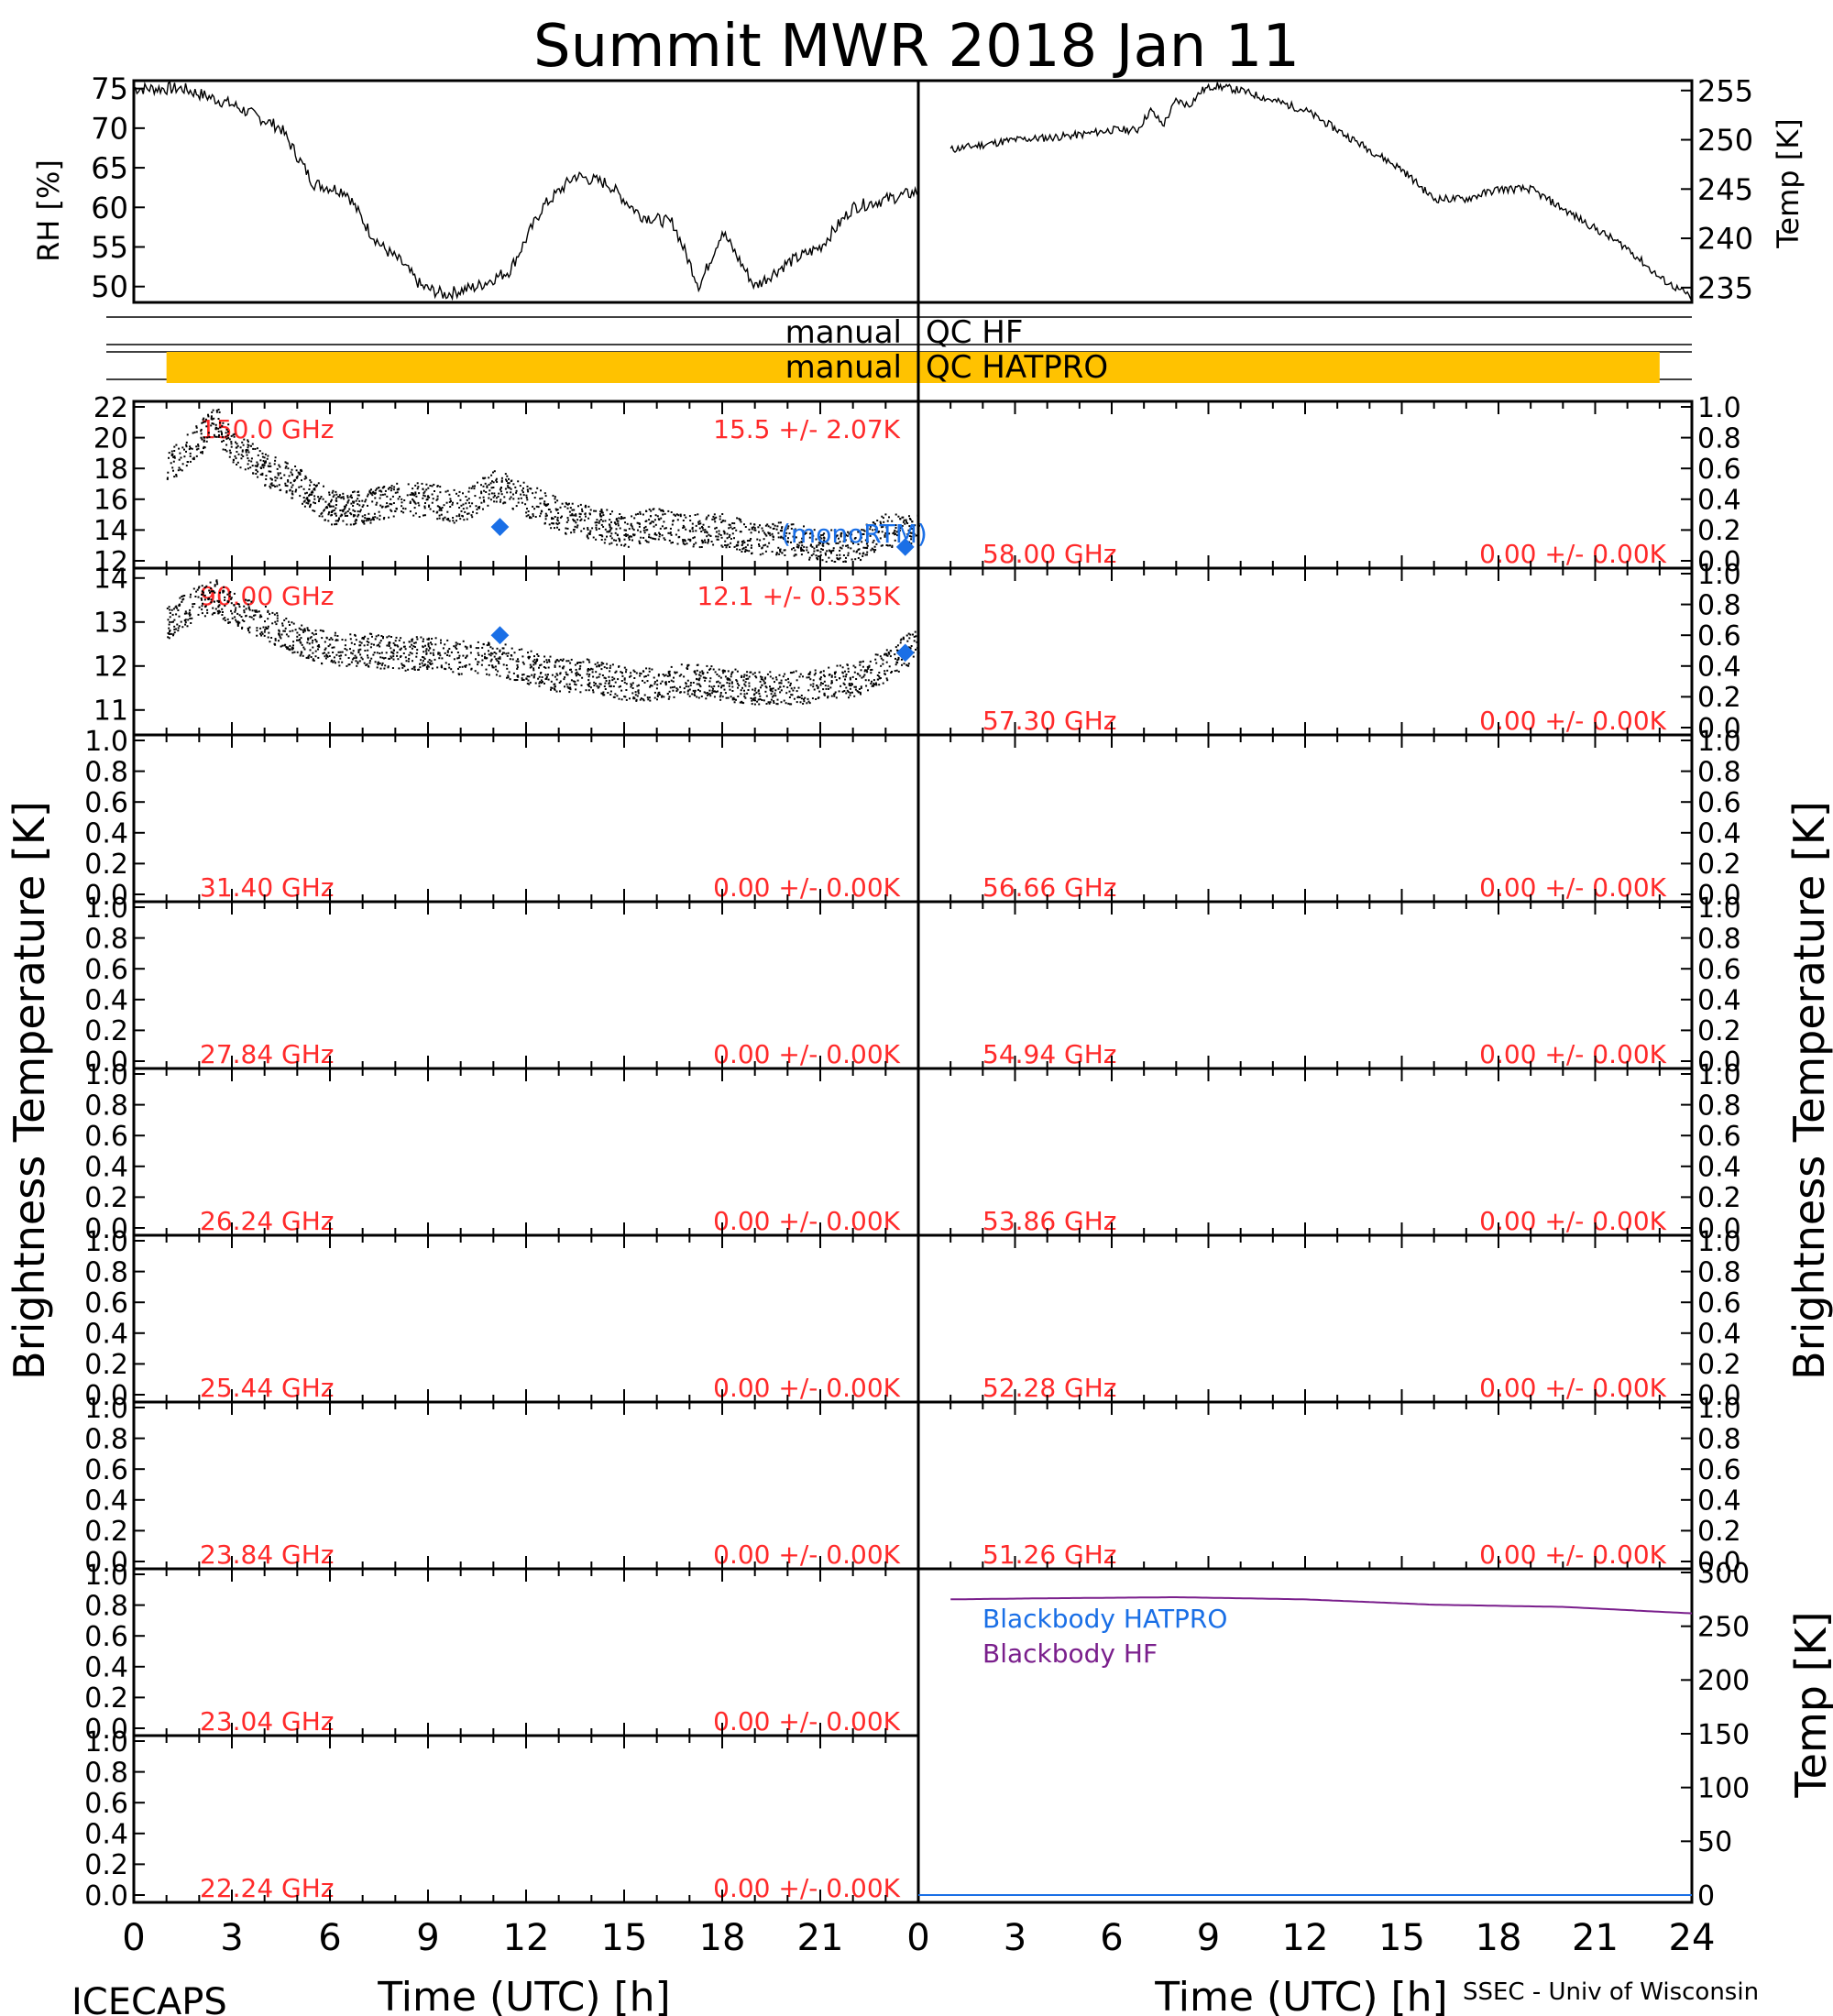  What do you see at coordinates (526, 1938) in the screenshot?
I see `x-tick-label-left: 12` at bounding box center [526, 1938].